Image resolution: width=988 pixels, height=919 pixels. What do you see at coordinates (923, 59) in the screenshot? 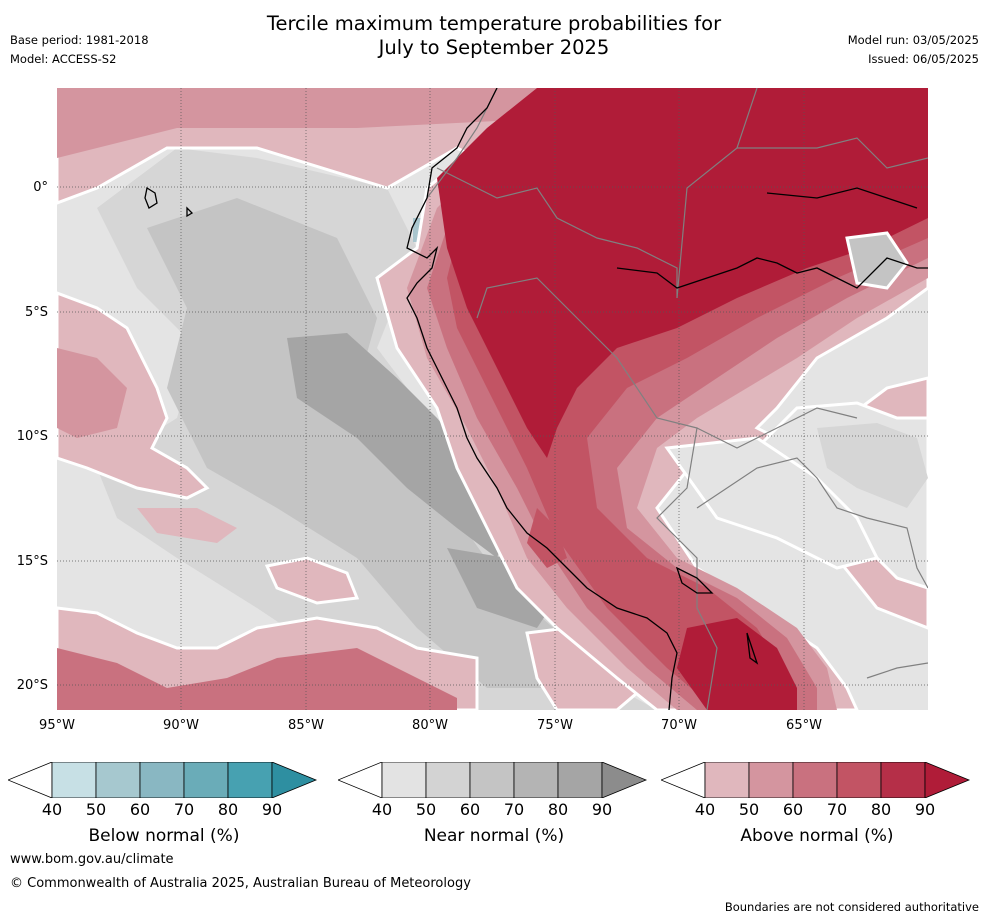
I see `issued-text: Issued: 06/05/2025` at bounding box center [923, 59].